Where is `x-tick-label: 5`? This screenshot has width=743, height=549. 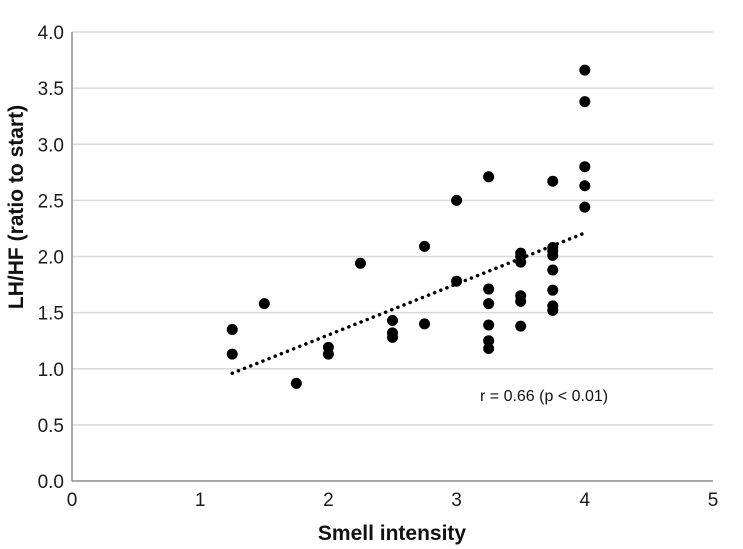 x-tick-label: 5 is located at coordinates (713, 500).